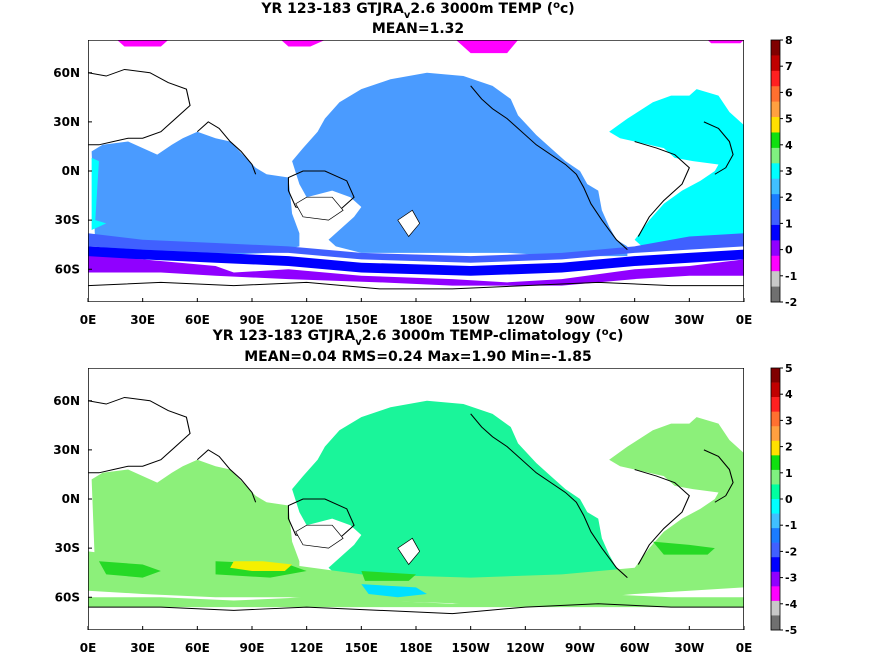 The height and width of the screenshot is (656, 875). What do you see at coordinates (66, 401) in the screenshot?
I see `y-tick-label: 60N` at bounding box center [66, 401].